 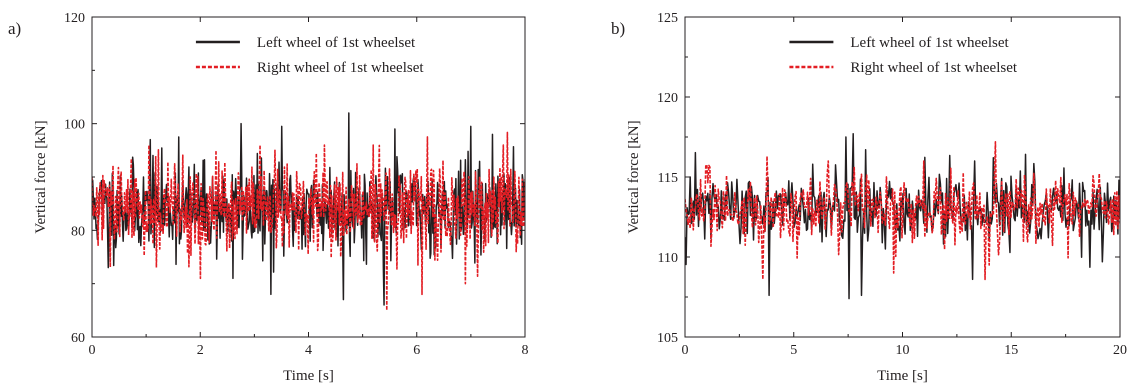 I want to click on x-tick-label: 5, so click(x=793, y=350).